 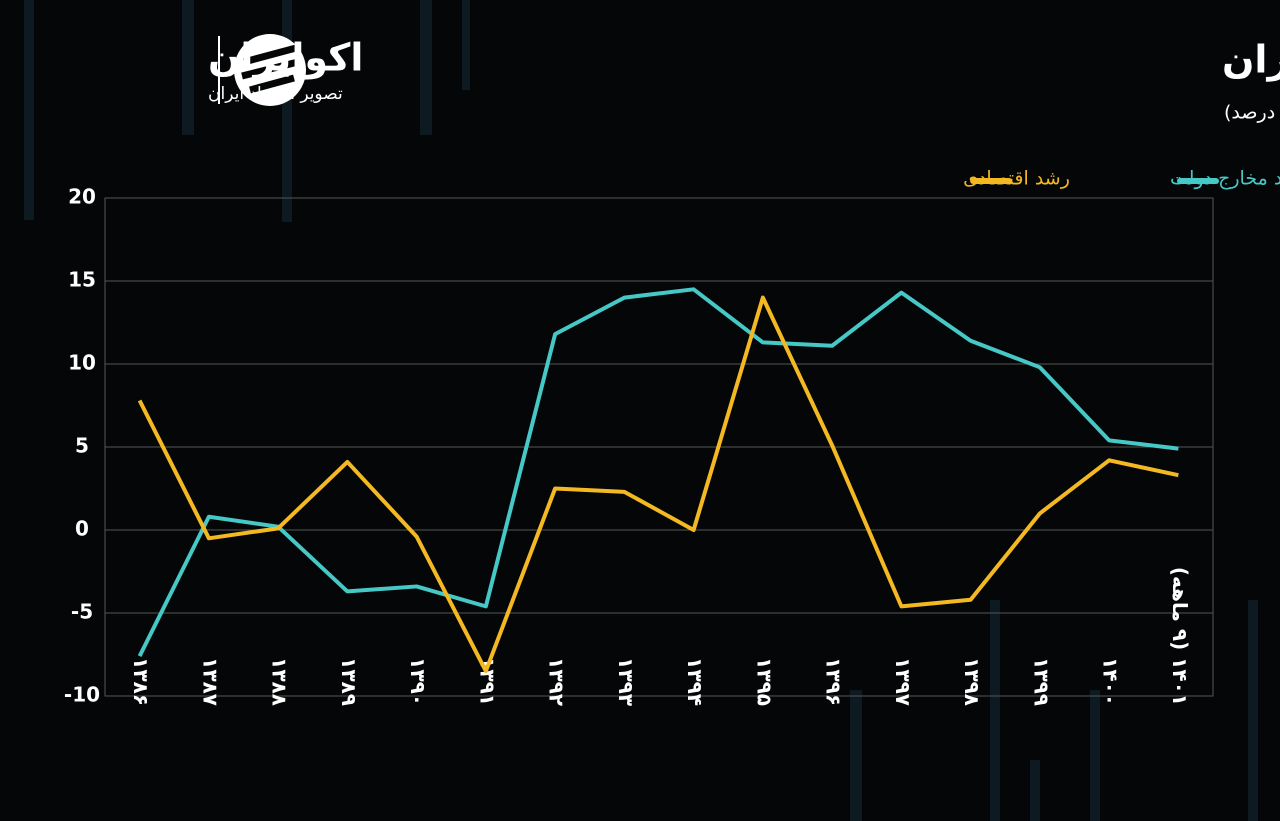 What do you see at coordinates (82, 363) in the screenshot?
I see `y-tick-label: 10` at bounding box center [82, 363].